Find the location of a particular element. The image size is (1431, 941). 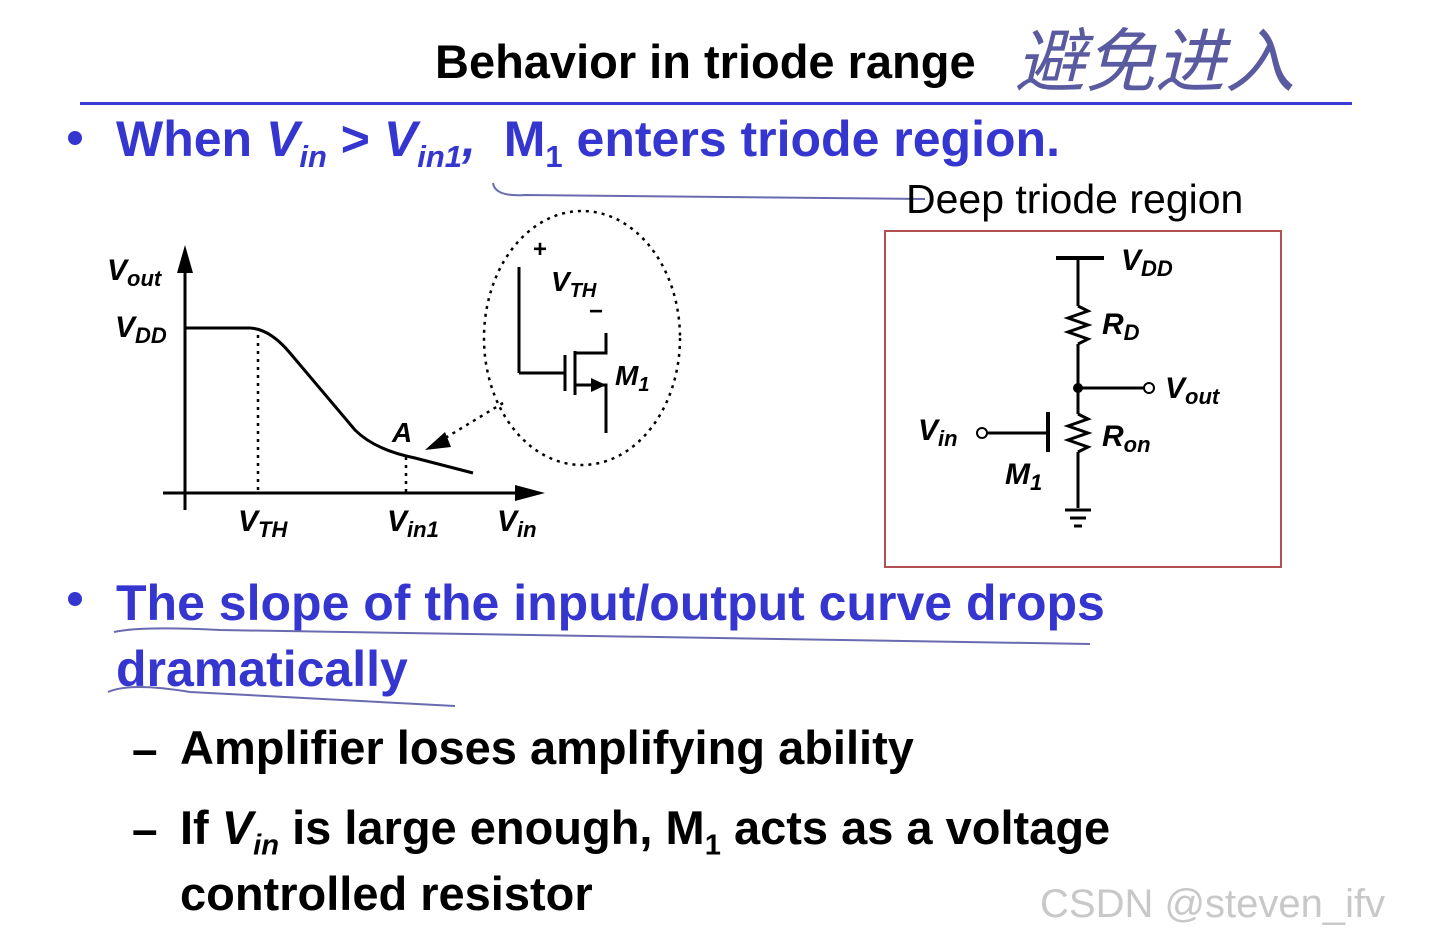

vout-label: Vout is located at coordinates (1193, 390).